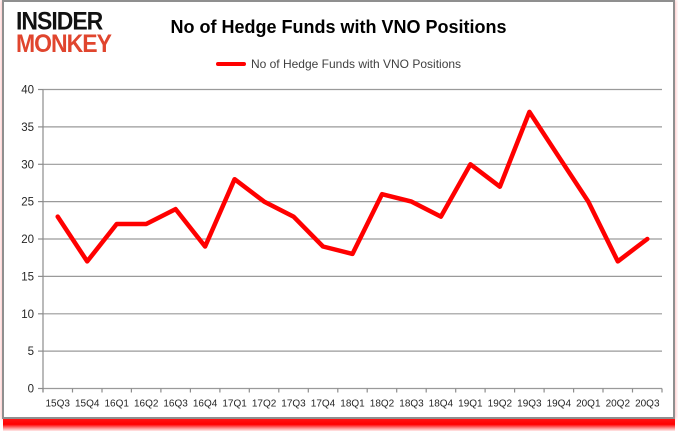 The width and height of the screenshot is (678, 431). What do you see at coordinates (529, 404) in the screenshot?
I see `x-tick-label: 19Q3` at bounding box center [529, 404].